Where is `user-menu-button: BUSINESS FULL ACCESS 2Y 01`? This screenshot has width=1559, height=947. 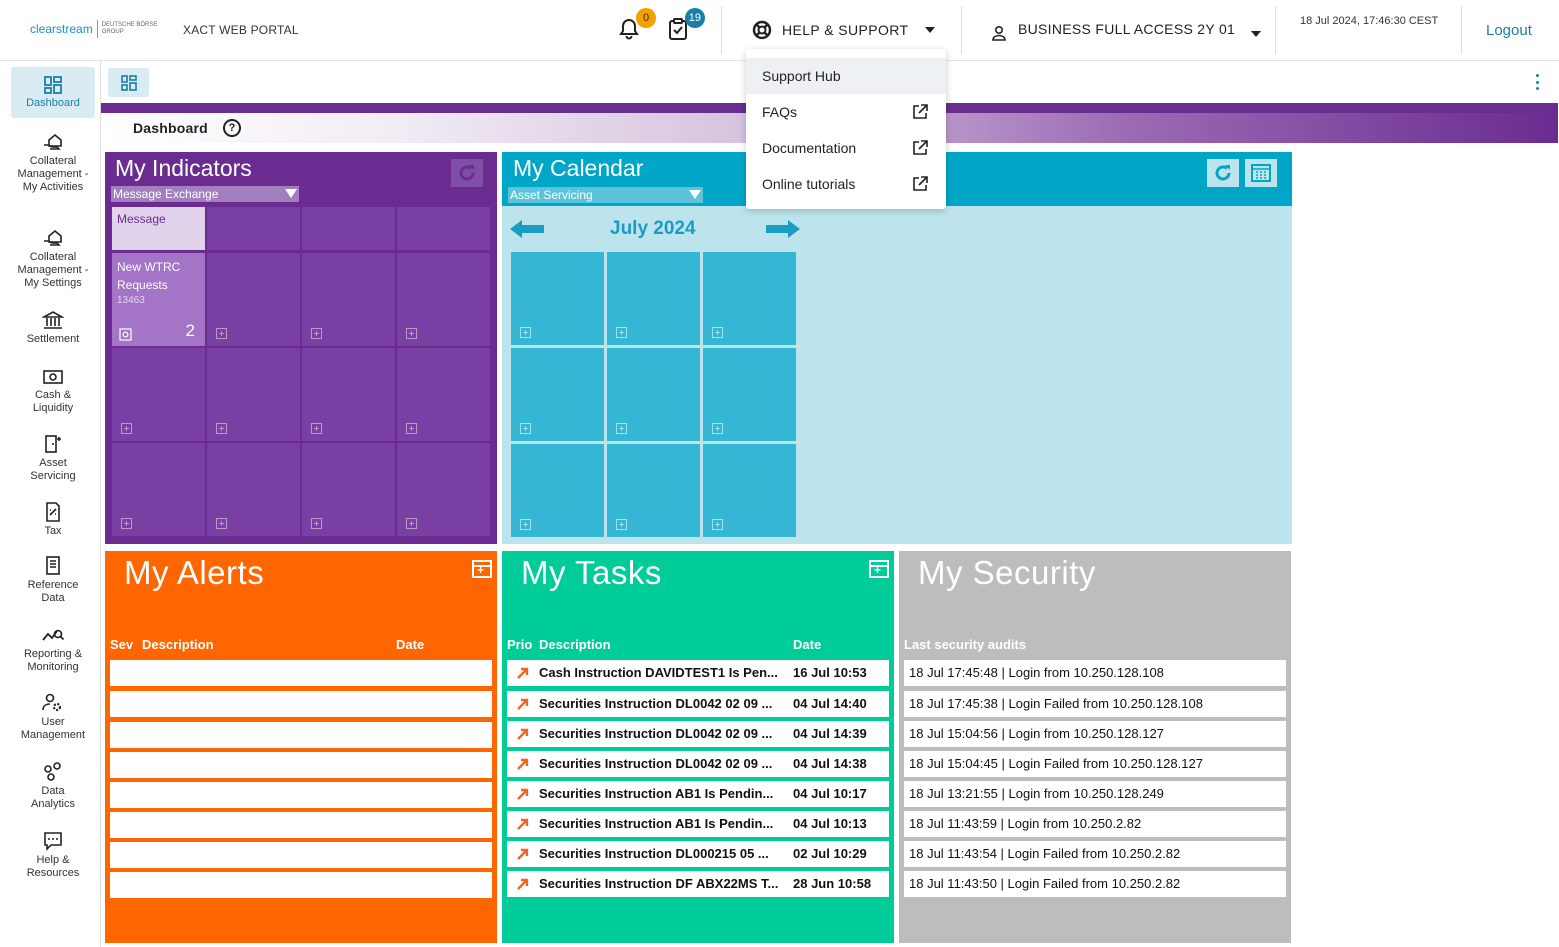
user-menu-button: BUSINESS FULL ACCESS 2Y 01 is located at coordinates (1126, 29).